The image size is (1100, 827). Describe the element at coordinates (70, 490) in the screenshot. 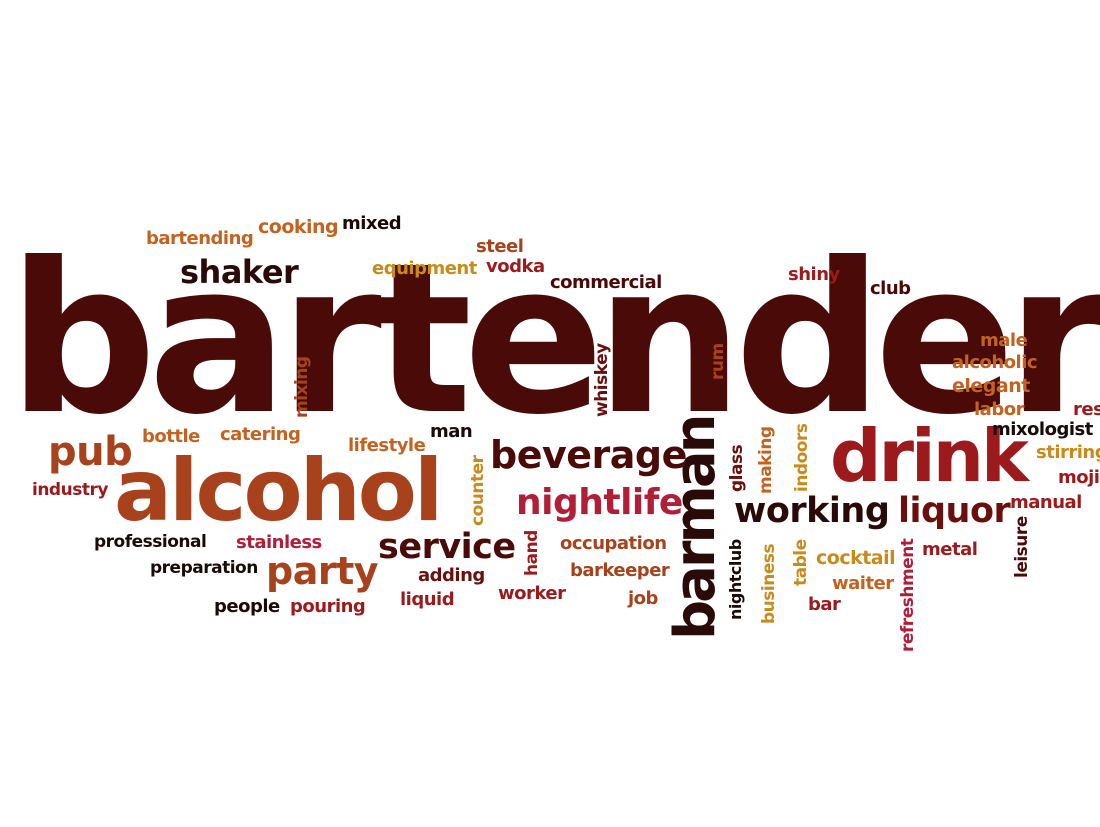

I see `word-industry: industry` at that location.